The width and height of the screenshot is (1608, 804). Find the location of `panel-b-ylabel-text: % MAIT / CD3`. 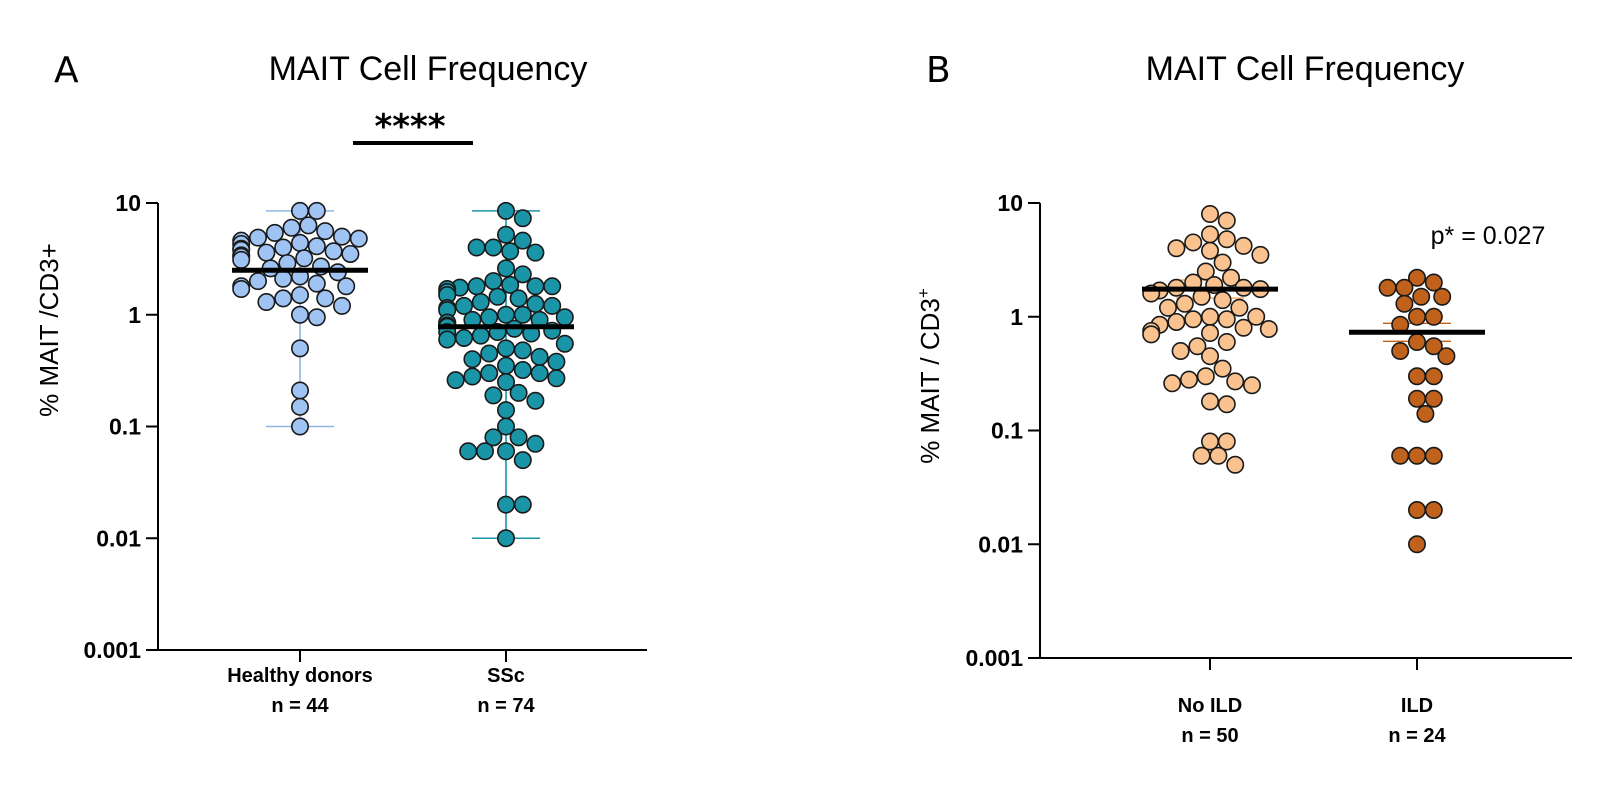

panel-b-ylabel-text: % MAIT / CD3 is located at coordinates (930, 381).